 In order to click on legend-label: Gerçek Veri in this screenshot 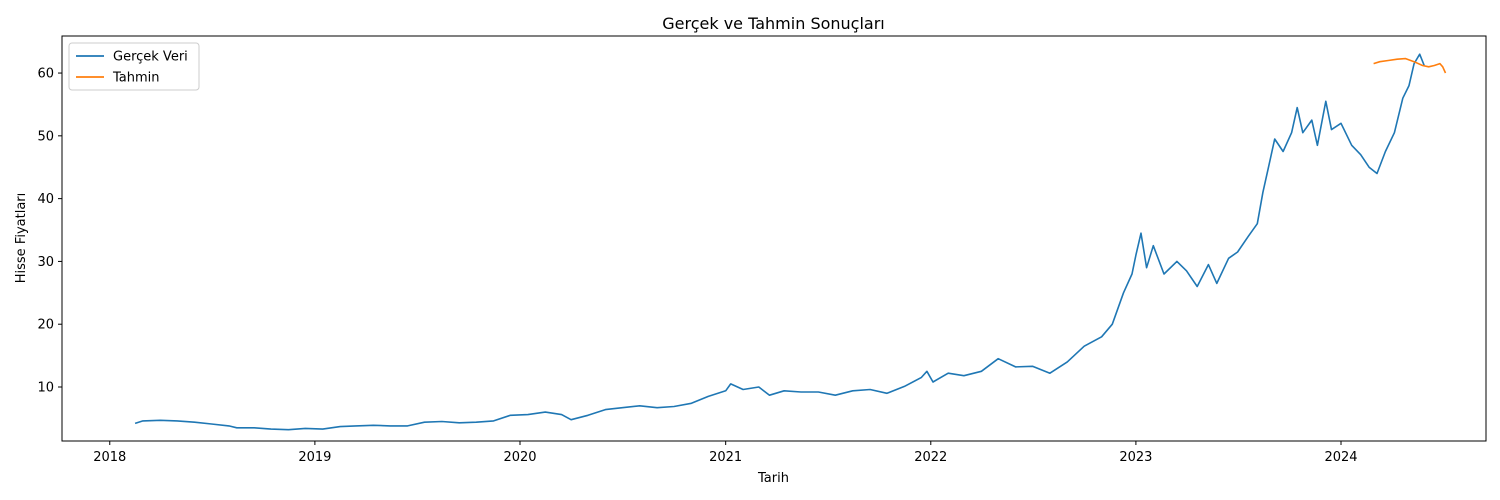, I will do `click(150, 57)`.